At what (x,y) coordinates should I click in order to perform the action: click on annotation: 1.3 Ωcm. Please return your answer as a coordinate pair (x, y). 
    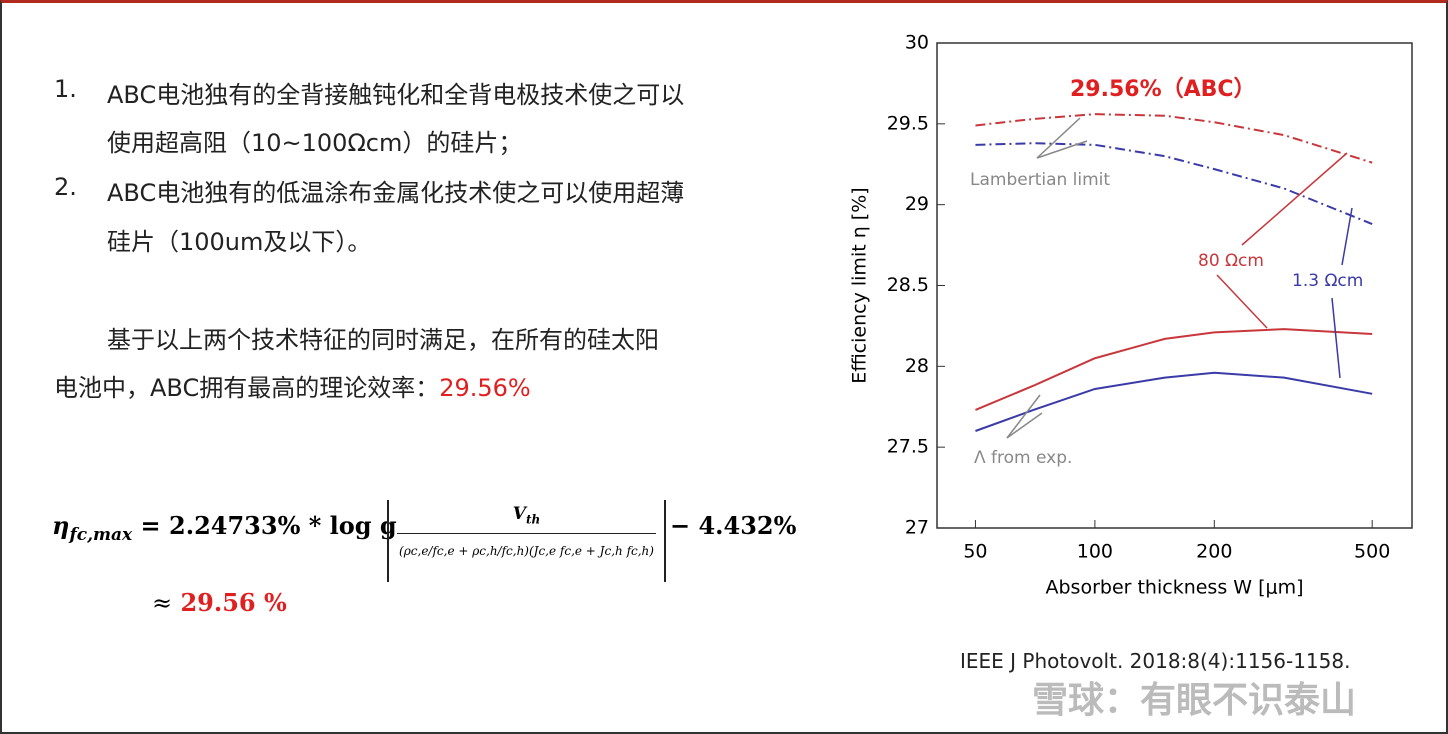
    Looking at the image, I should click on (1327, 281).